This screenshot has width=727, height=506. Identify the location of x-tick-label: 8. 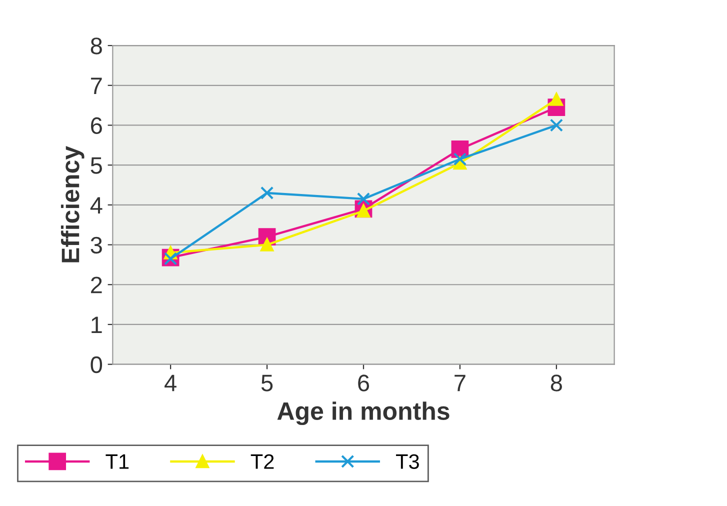
(556, 383).